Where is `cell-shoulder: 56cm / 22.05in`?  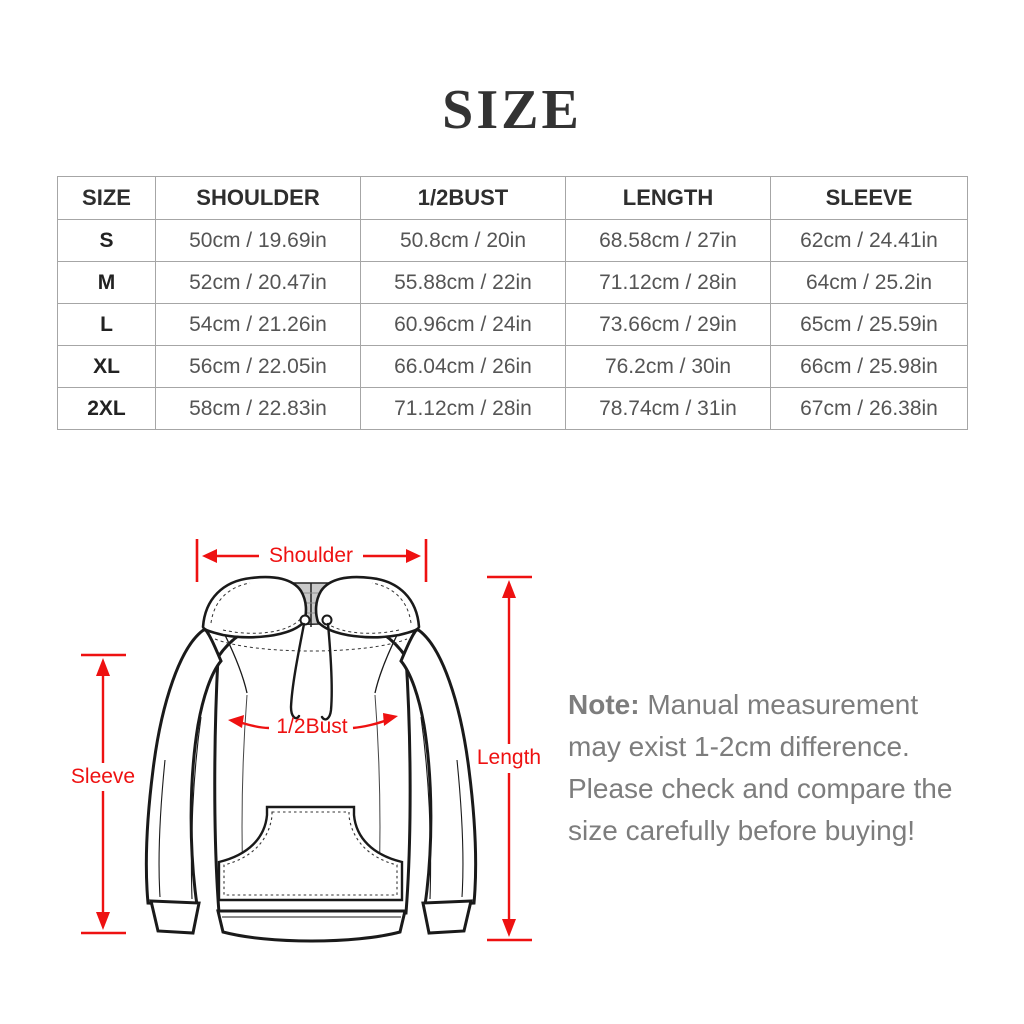
cell-shoulder: 56cm / 22.05in is located at coordinates (258, 366).